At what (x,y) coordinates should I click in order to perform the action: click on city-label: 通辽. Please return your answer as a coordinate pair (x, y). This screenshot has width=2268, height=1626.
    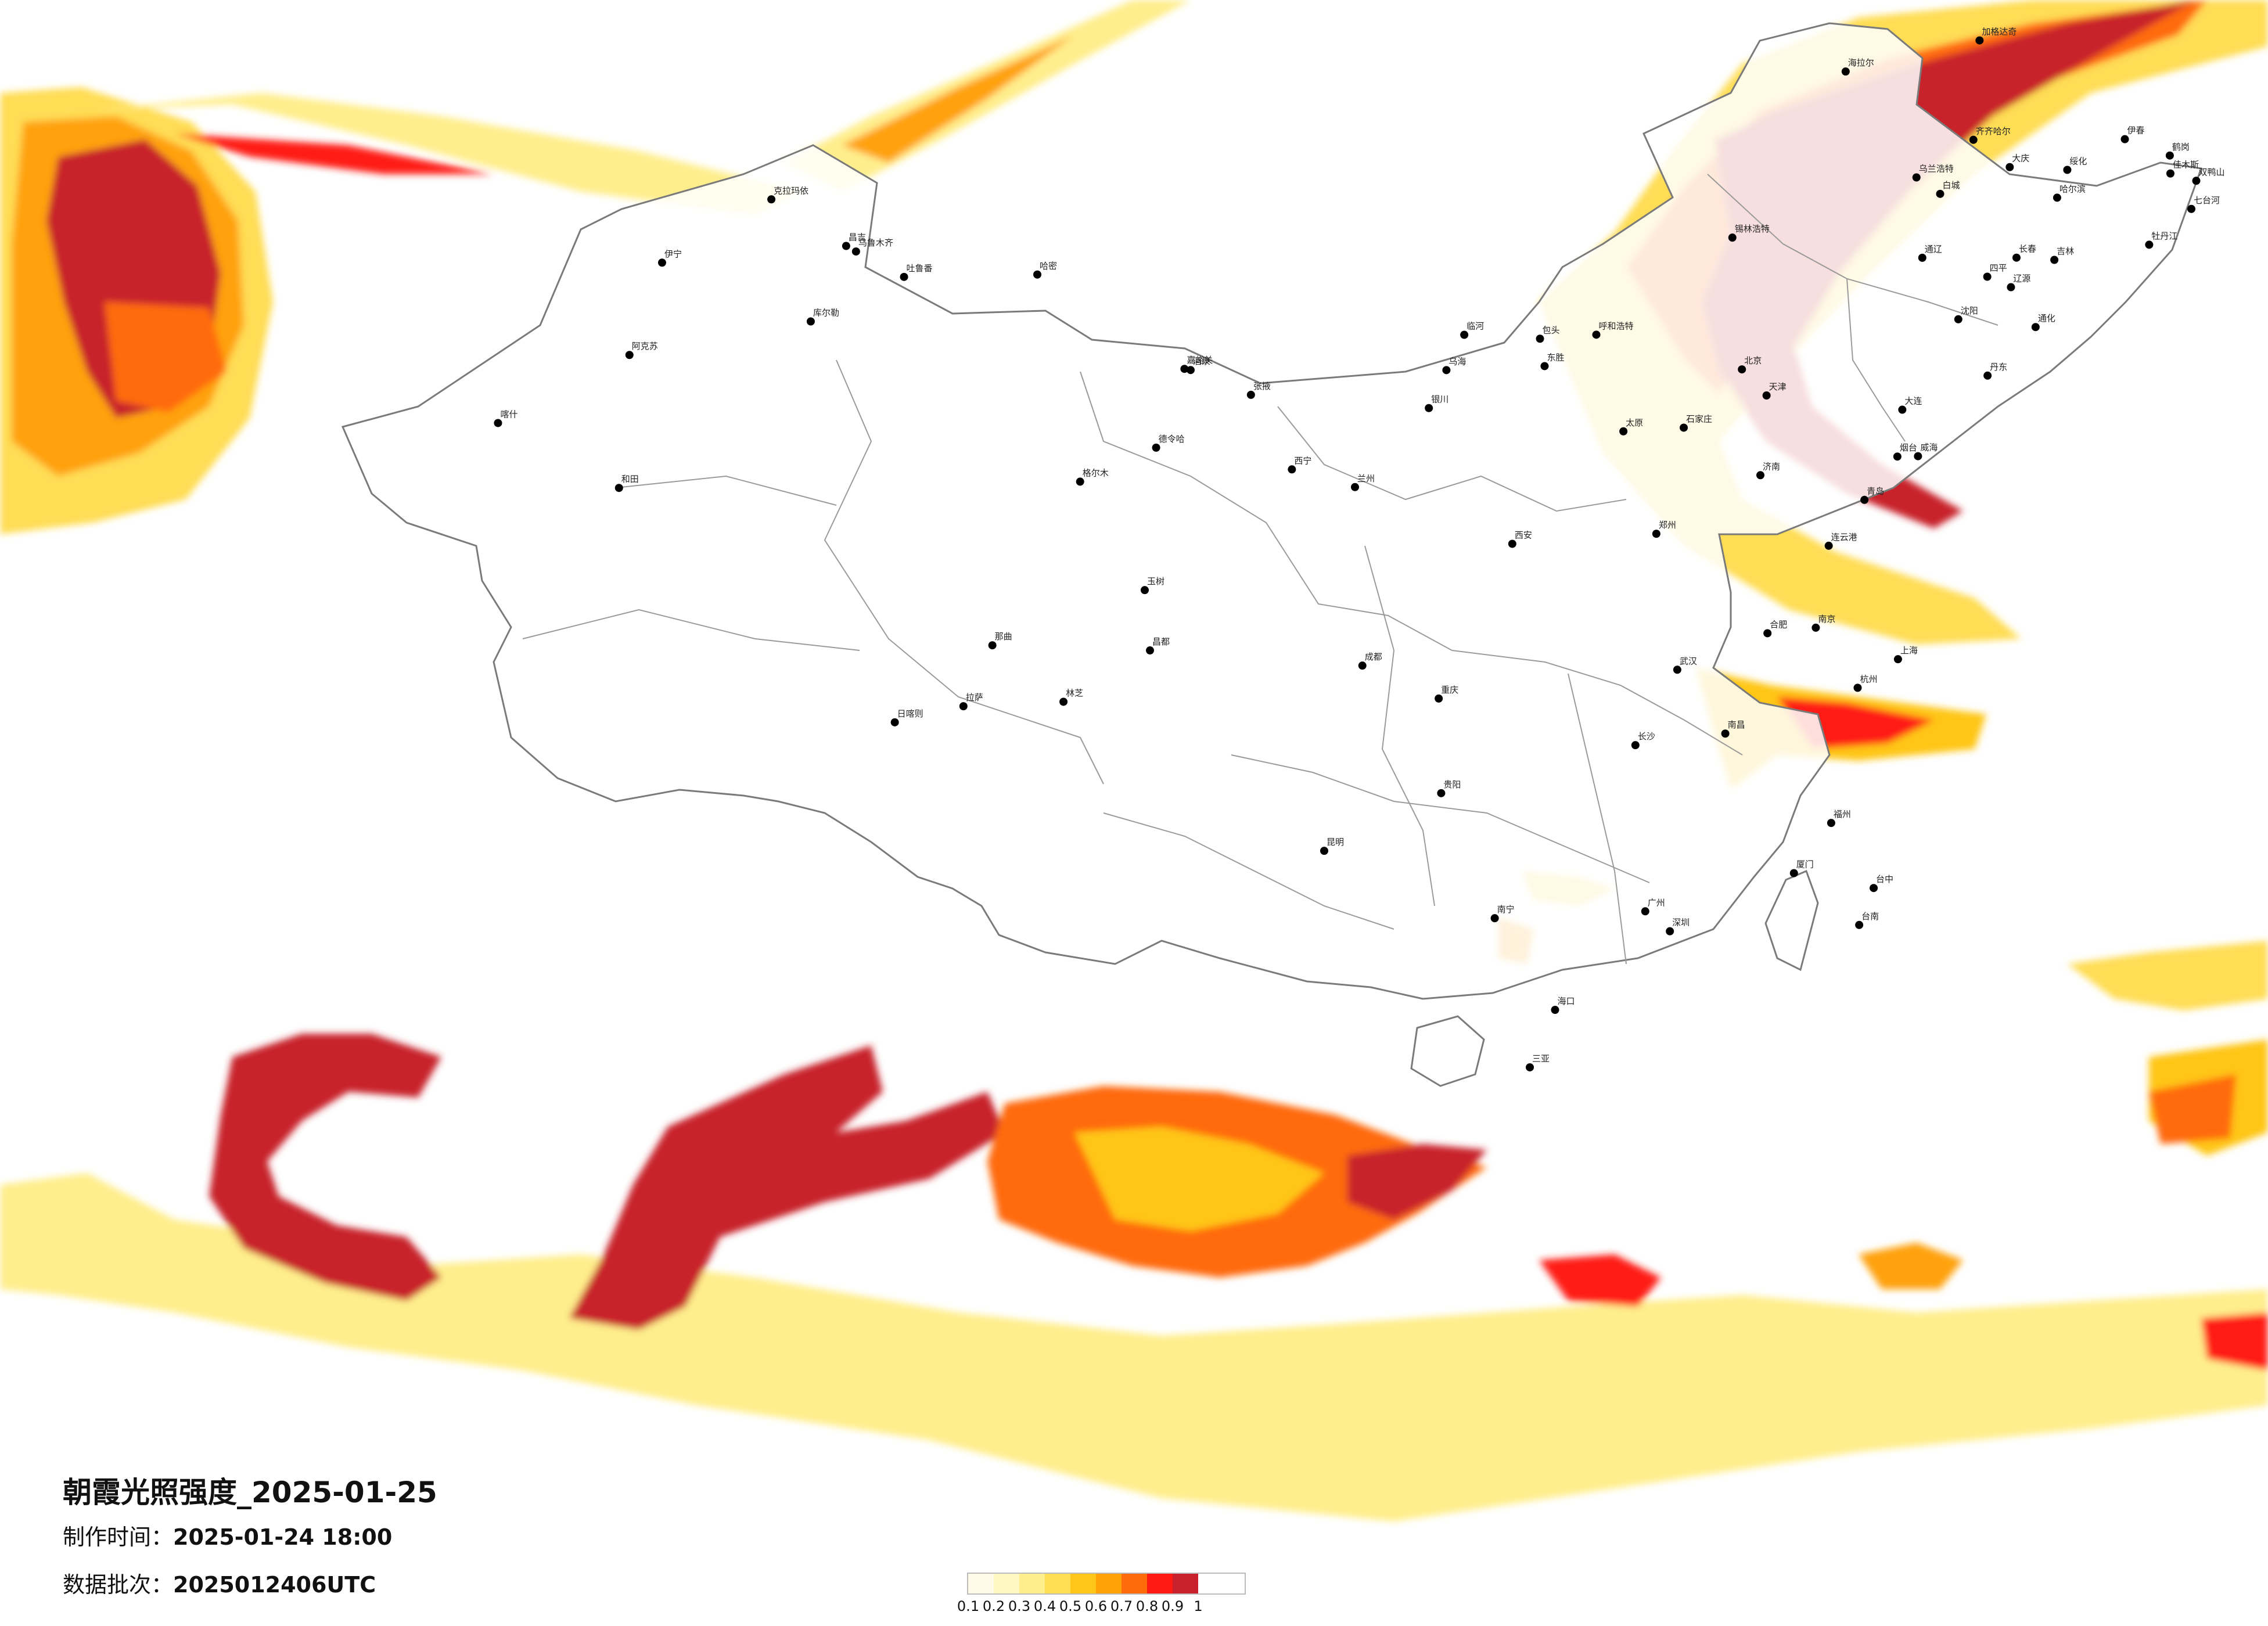
    Looking at the image, I should click on (1933, 249).